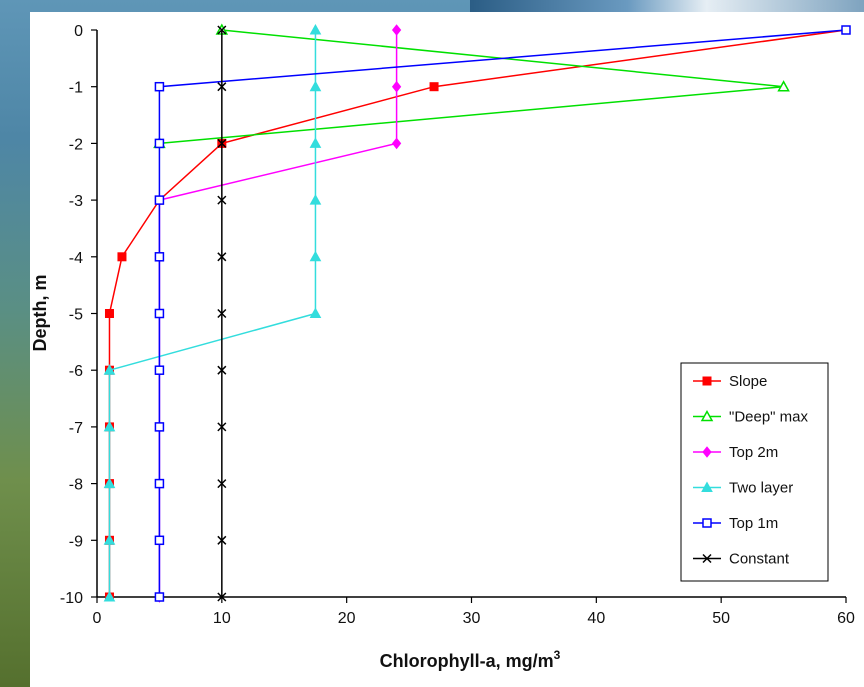  I want to click on legend-label: Top 2m, so click(753, 452).